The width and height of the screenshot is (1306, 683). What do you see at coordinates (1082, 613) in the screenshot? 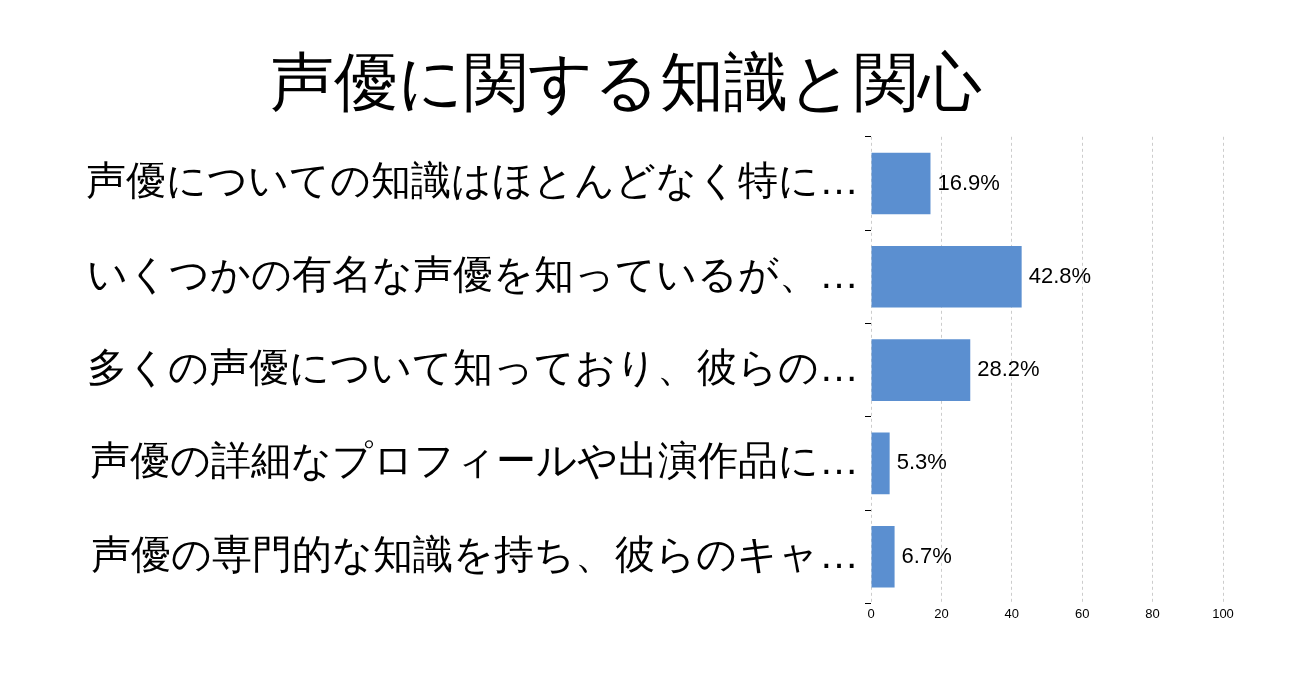
I see `x-tick-label: 60` at bounding box center [1082, 613].